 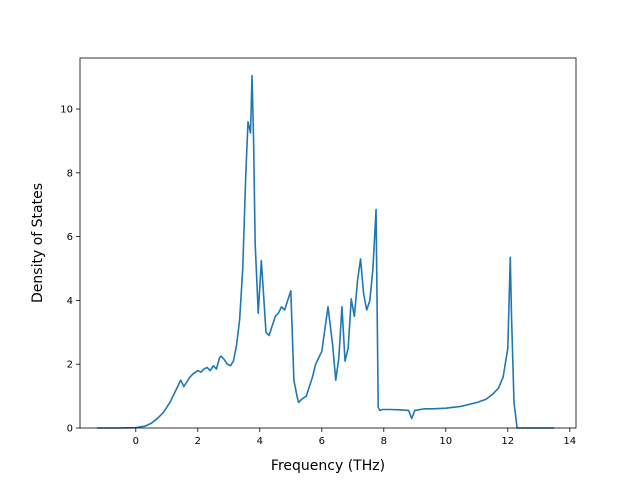 I want to click on x-axis-label: Frequency (THz), so click(x=328, y=466).